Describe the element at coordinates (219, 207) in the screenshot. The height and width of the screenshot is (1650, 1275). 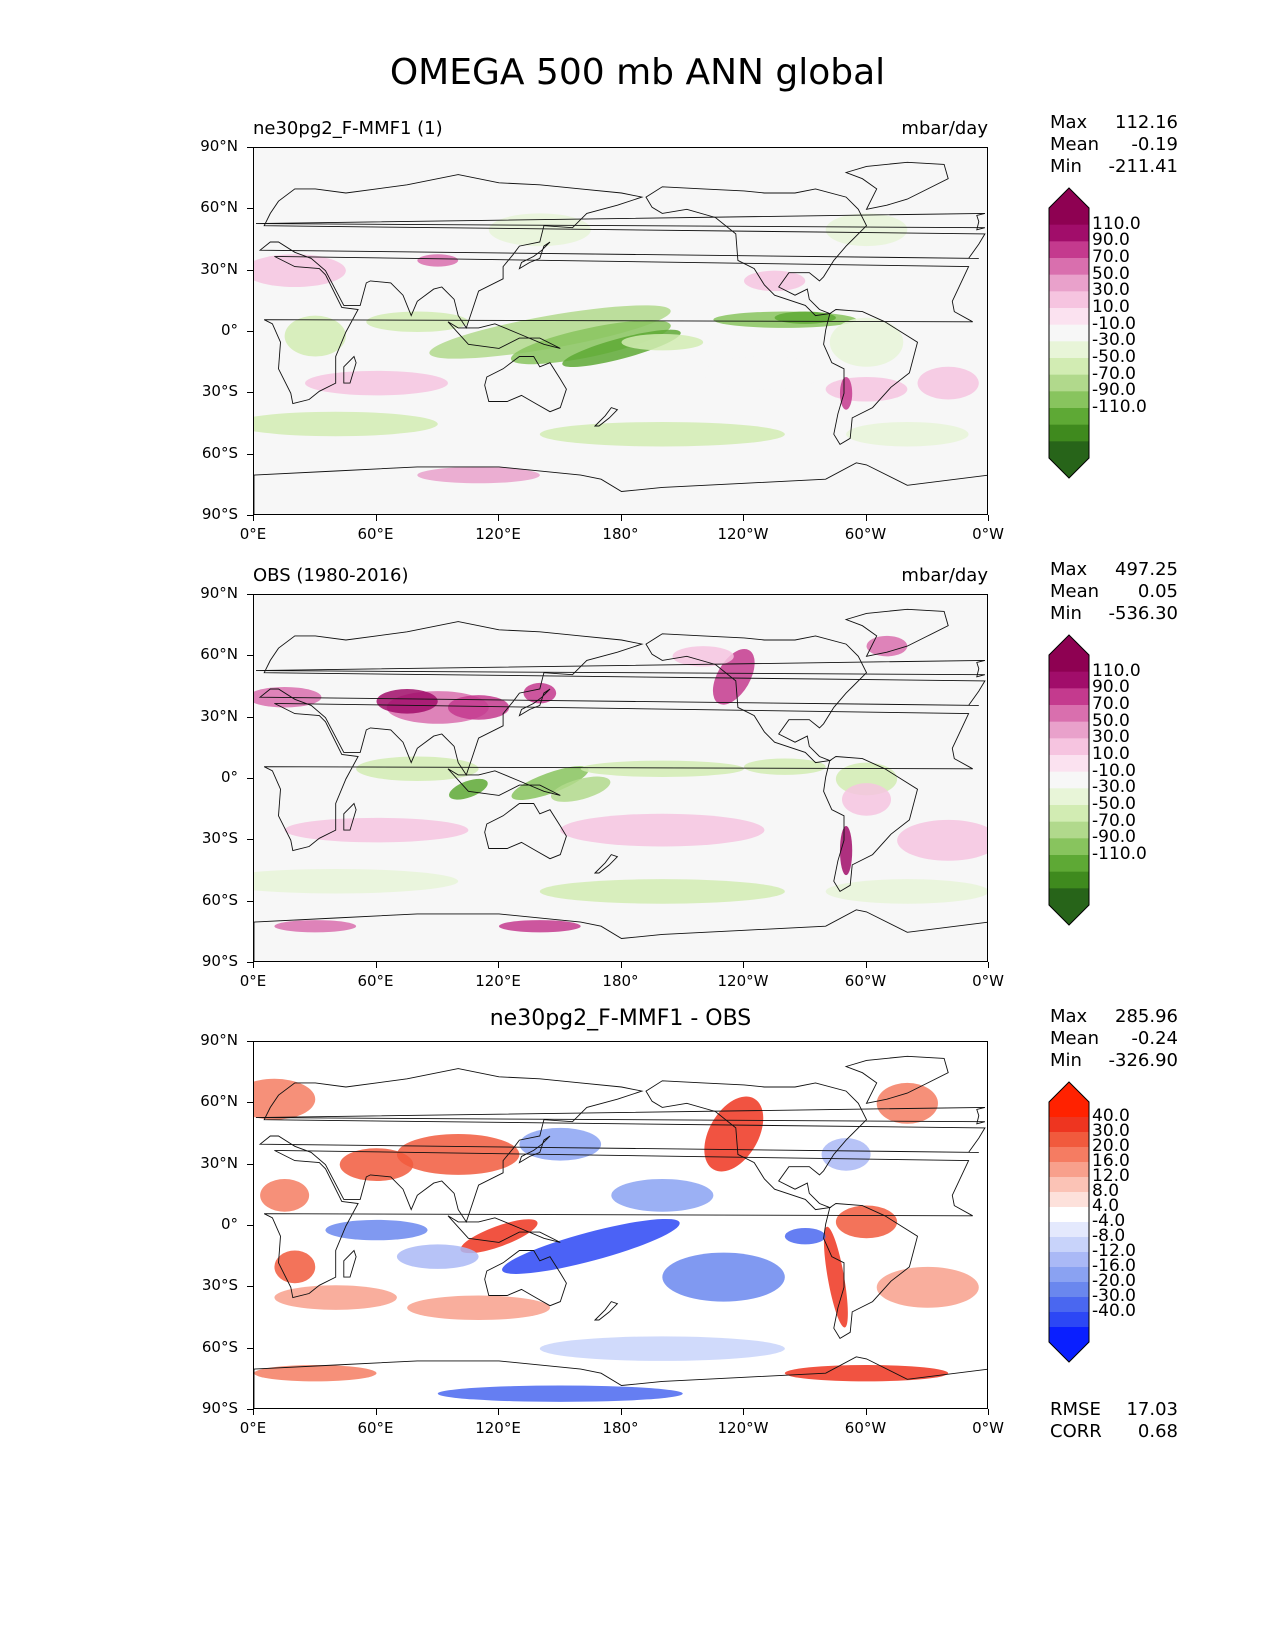
I see `latitude-label: 60°N` at that location.